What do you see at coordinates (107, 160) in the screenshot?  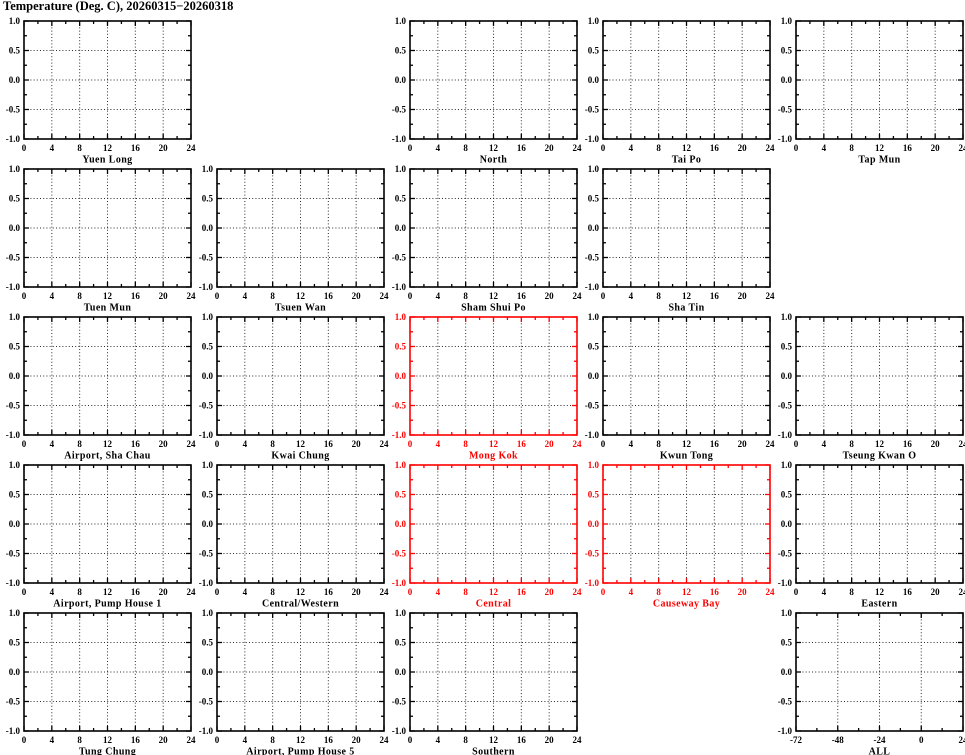 I see `panel-title: Yuen Long` at bounding box center [107, 160].